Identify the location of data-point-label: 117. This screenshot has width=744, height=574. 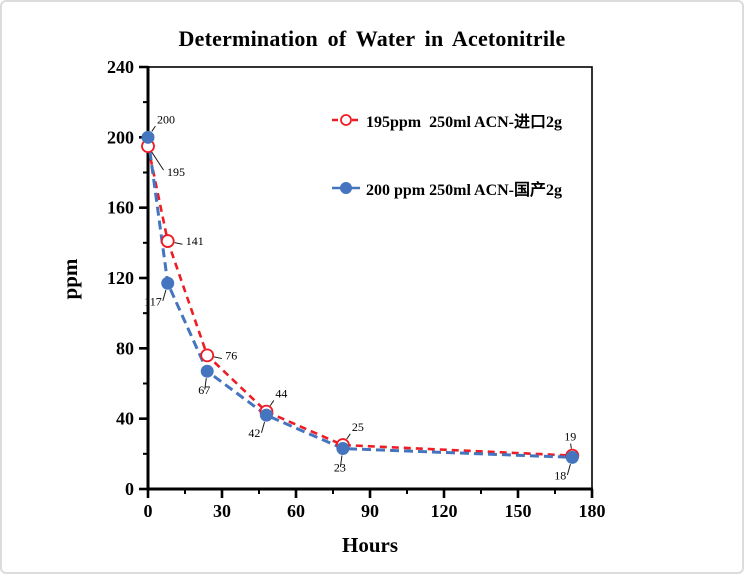
(153, 301).